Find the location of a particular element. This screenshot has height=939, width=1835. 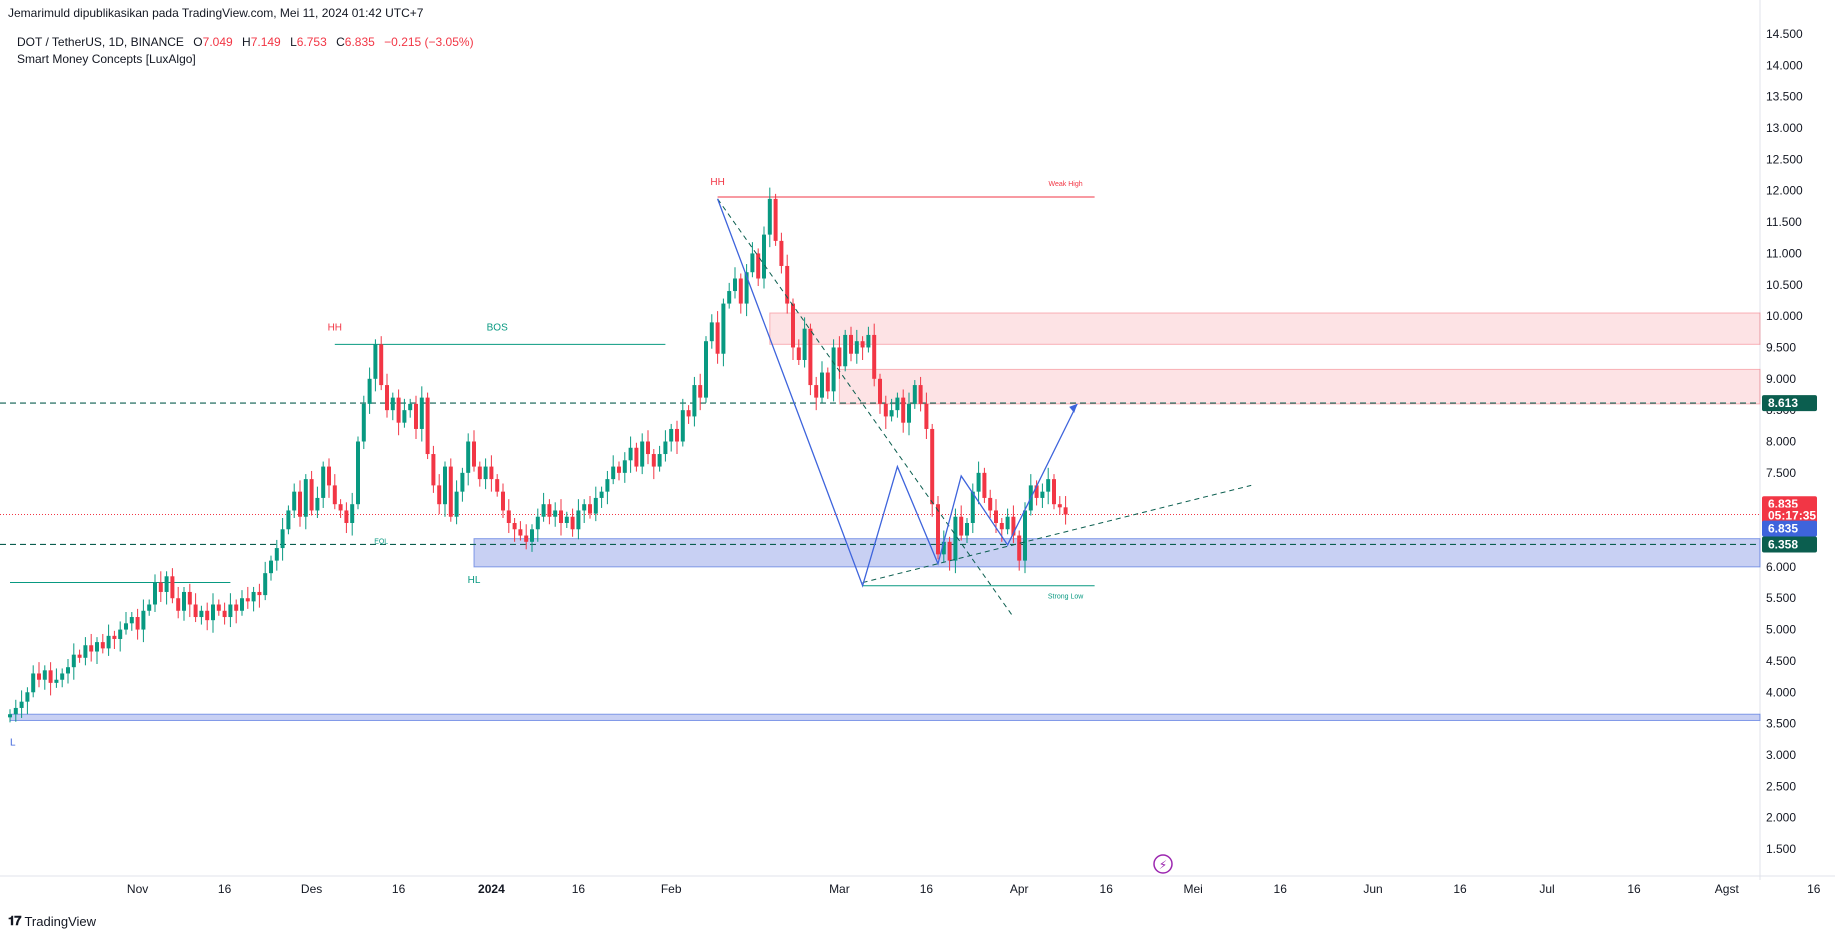

y-tick-label: 3.500 is located at coordinates (1781, 724).